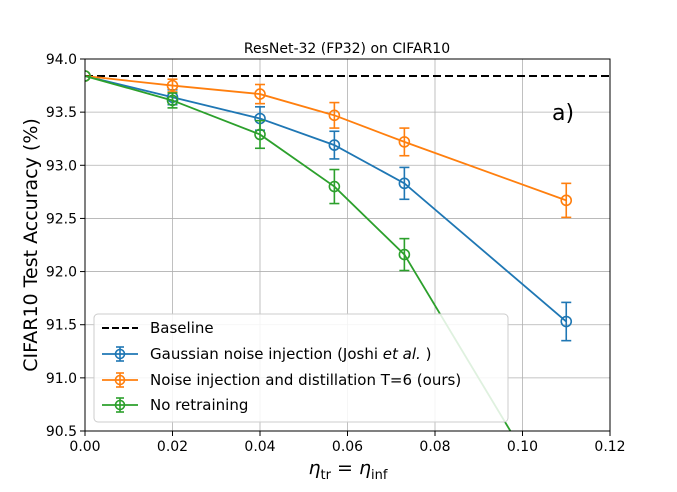 The height and width of the screenshot is (492, 677). What do you see at coordinates (84, 447) in the screenshot?
I see `x-tick-label: 0.00` at bounding box center [84, 447].